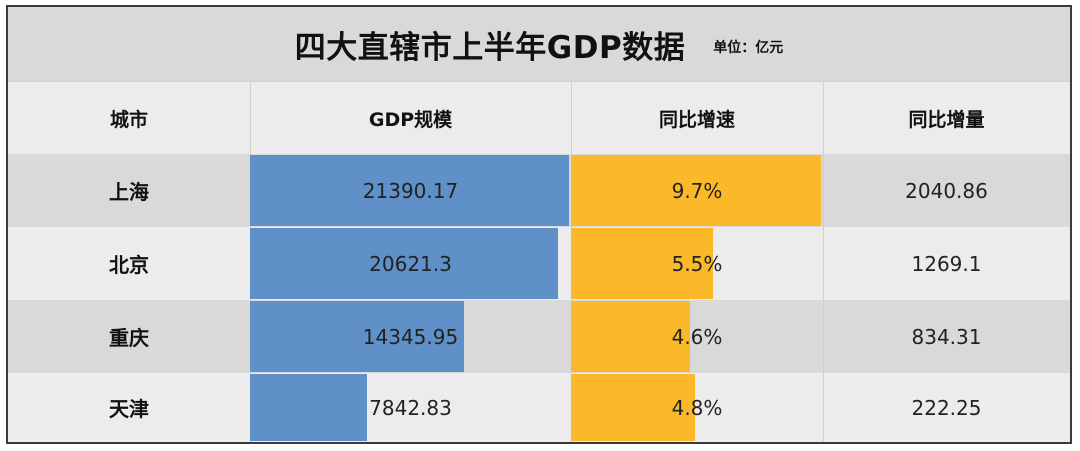 The image size is (1080, 451). I want to click on header-increment: 同比增量, so click(946, 119).